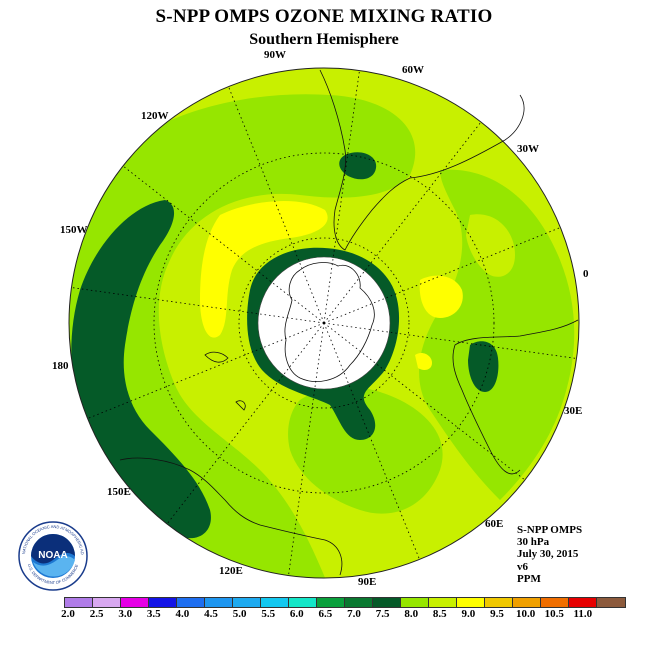  Describe the element at coordinates (515, 397) in the screenshot. I see `africa-coastline` at that location.